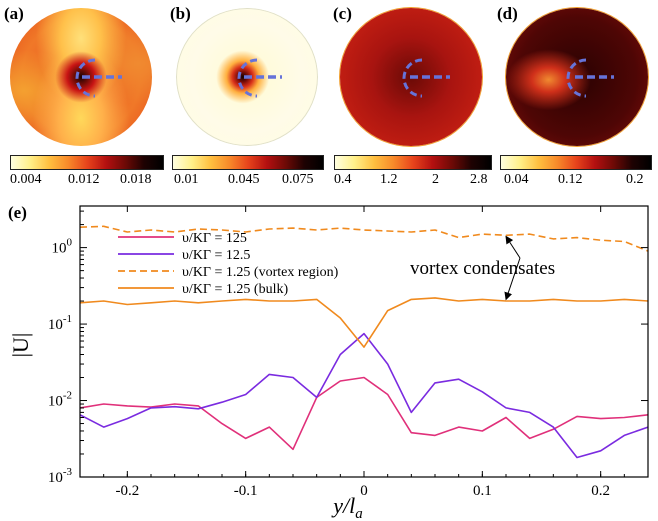 The width and height of the screenshot is (658, 521). What do you see at coordinates (635, 179) in the screenshot?
I see `colorbar-tick: 0.2` at bounding box center [635, 179].